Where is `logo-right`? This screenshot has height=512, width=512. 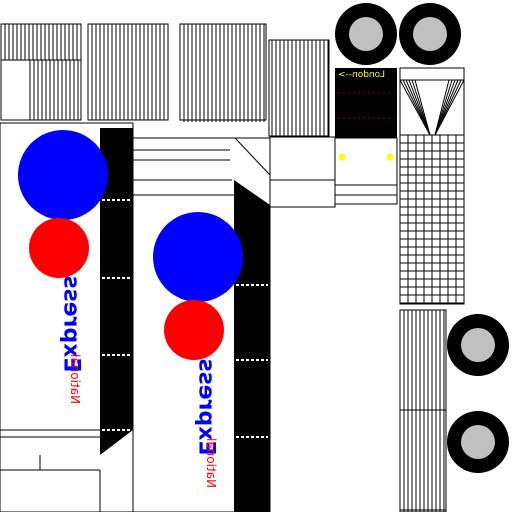 logo-right is located at coordinates (198, 286).